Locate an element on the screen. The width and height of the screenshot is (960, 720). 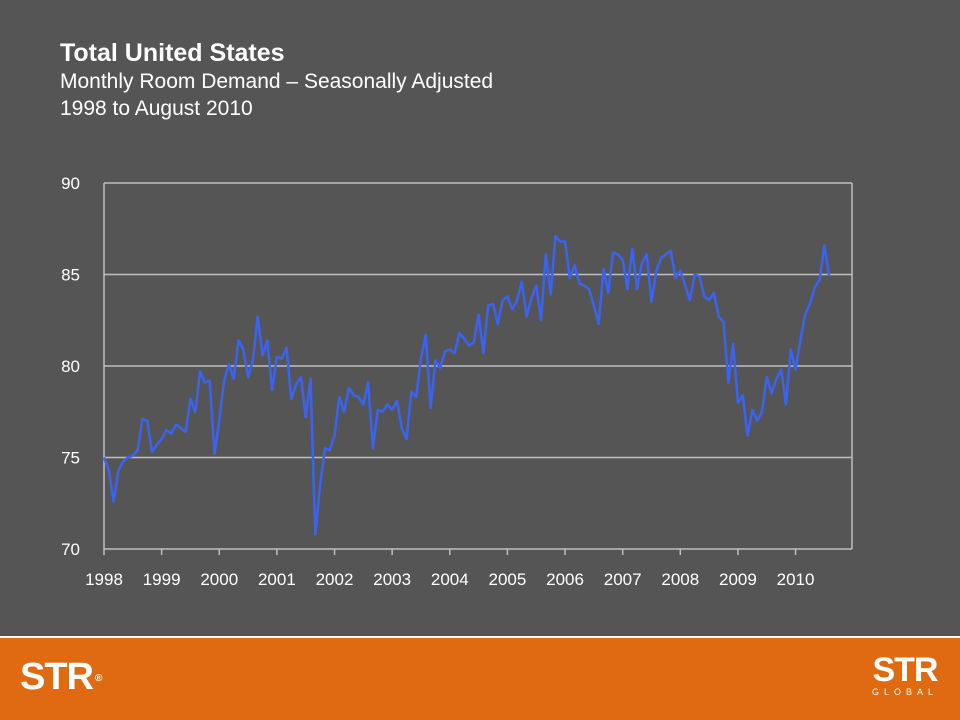
footer-bar: STR ® STR GLOBAL is located at coordinates (480, 678).